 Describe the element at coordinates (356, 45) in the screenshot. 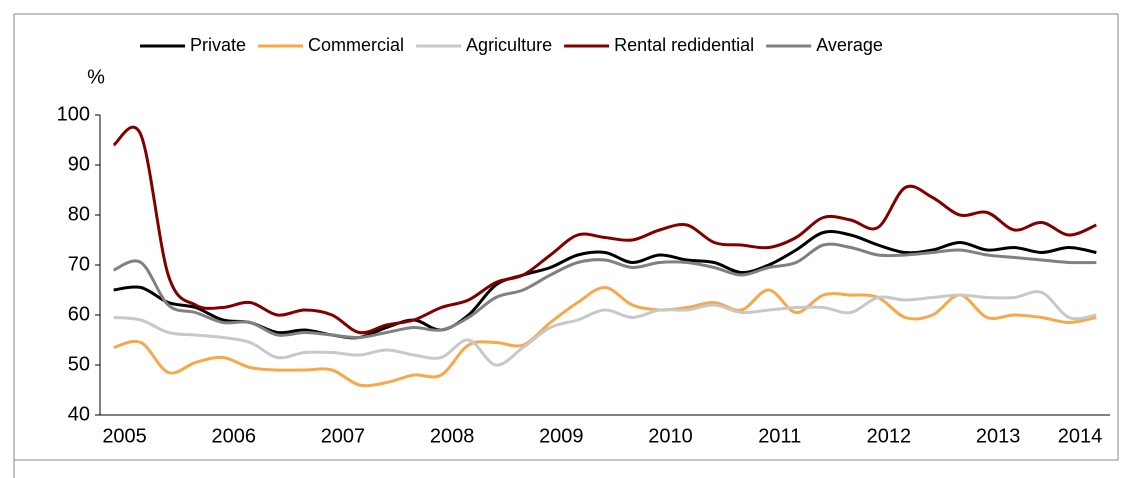

I see `legend-label: Commercial` at that location.